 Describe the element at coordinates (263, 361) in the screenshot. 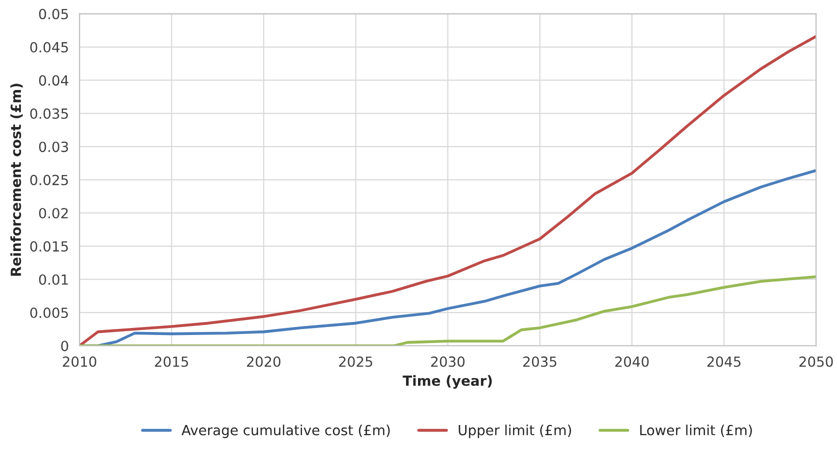

I see `x-tick-label: 2020` at that location.